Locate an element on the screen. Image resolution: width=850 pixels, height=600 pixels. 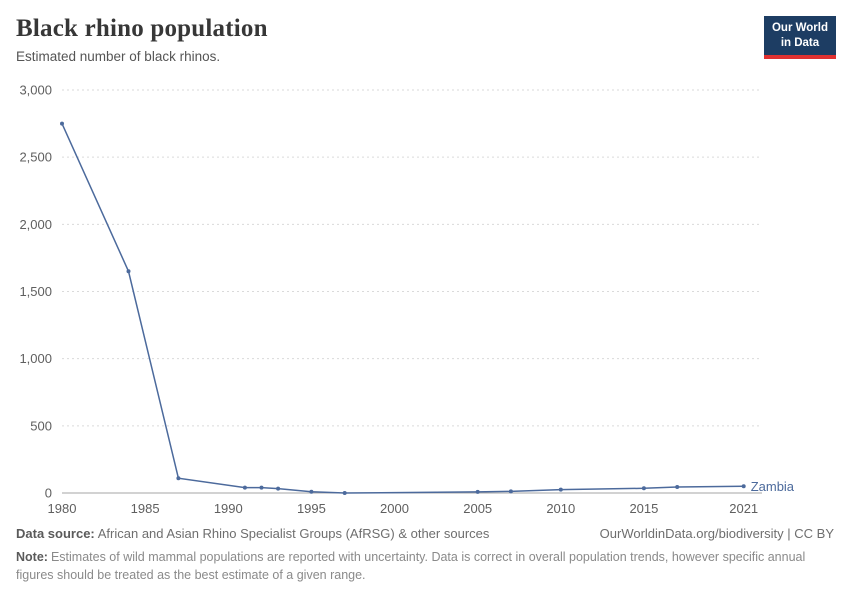
x-axis-tick-label: 2005 is located at coordinates (477, 508).